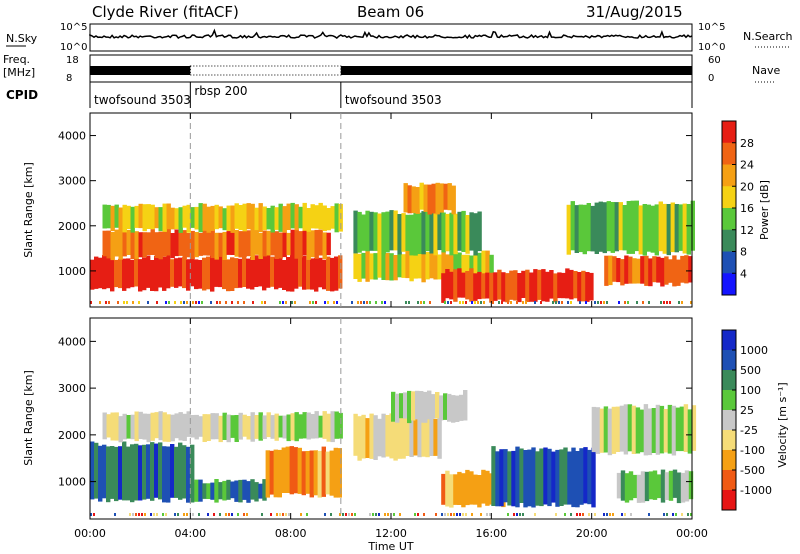 The width and height of the screenshot is (800, 554). Describe the element at coordinates (729, 380) in the screenshot. I see `colorbar-swatch` at that location.